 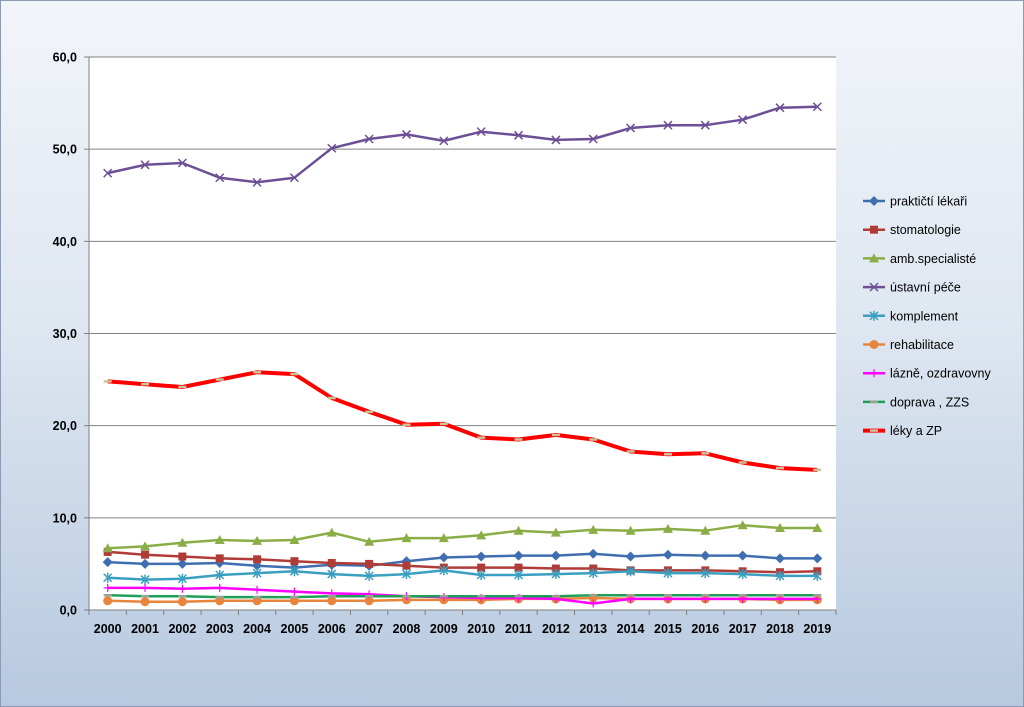 I want to click on x-tick-label: 2002, so click(x=182, y=629).